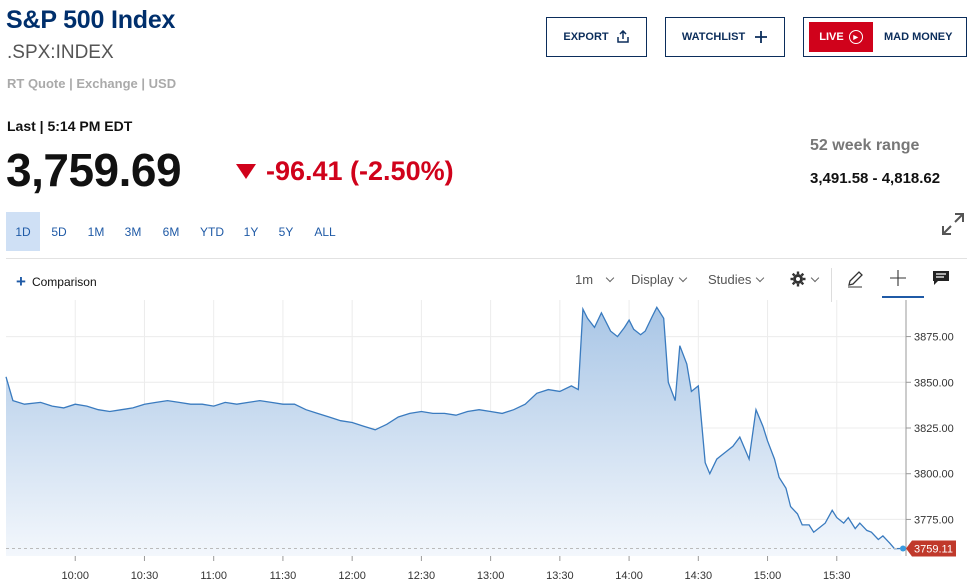 The image size is (970, 587). I want to click on display-label: Display, so click(652, 279).